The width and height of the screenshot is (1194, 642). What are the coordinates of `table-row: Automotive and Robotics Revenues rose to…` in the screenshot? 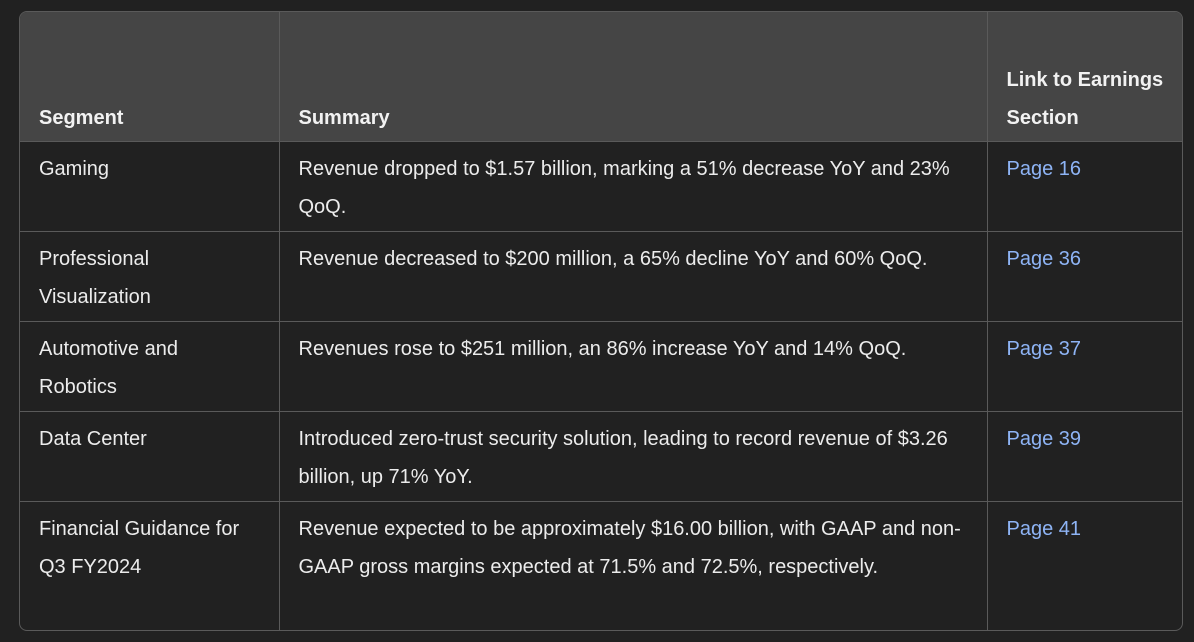 It's located at (601, 366).